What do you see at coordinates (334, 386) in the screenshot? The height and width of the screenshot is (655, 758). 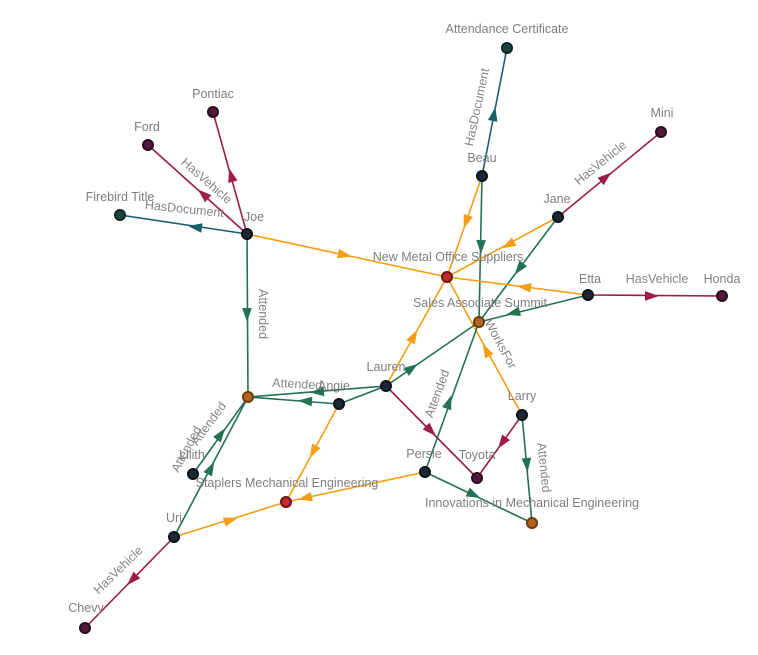 I see `node-label-angie: Angie` at bounding box center [334, 386].